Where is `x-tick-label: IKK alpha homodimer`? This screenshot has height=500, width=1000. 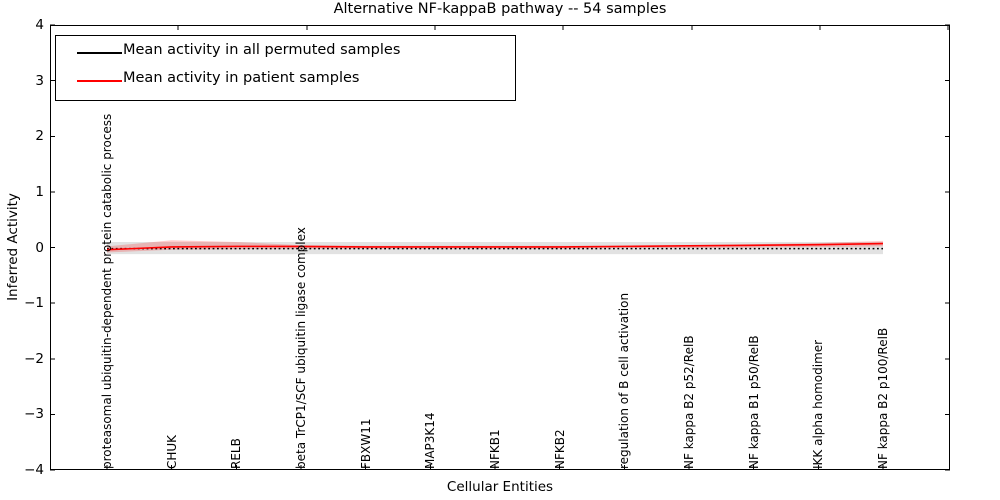 x-tick-label: IKK alpha homodimer is located at coordinates (818, 404).